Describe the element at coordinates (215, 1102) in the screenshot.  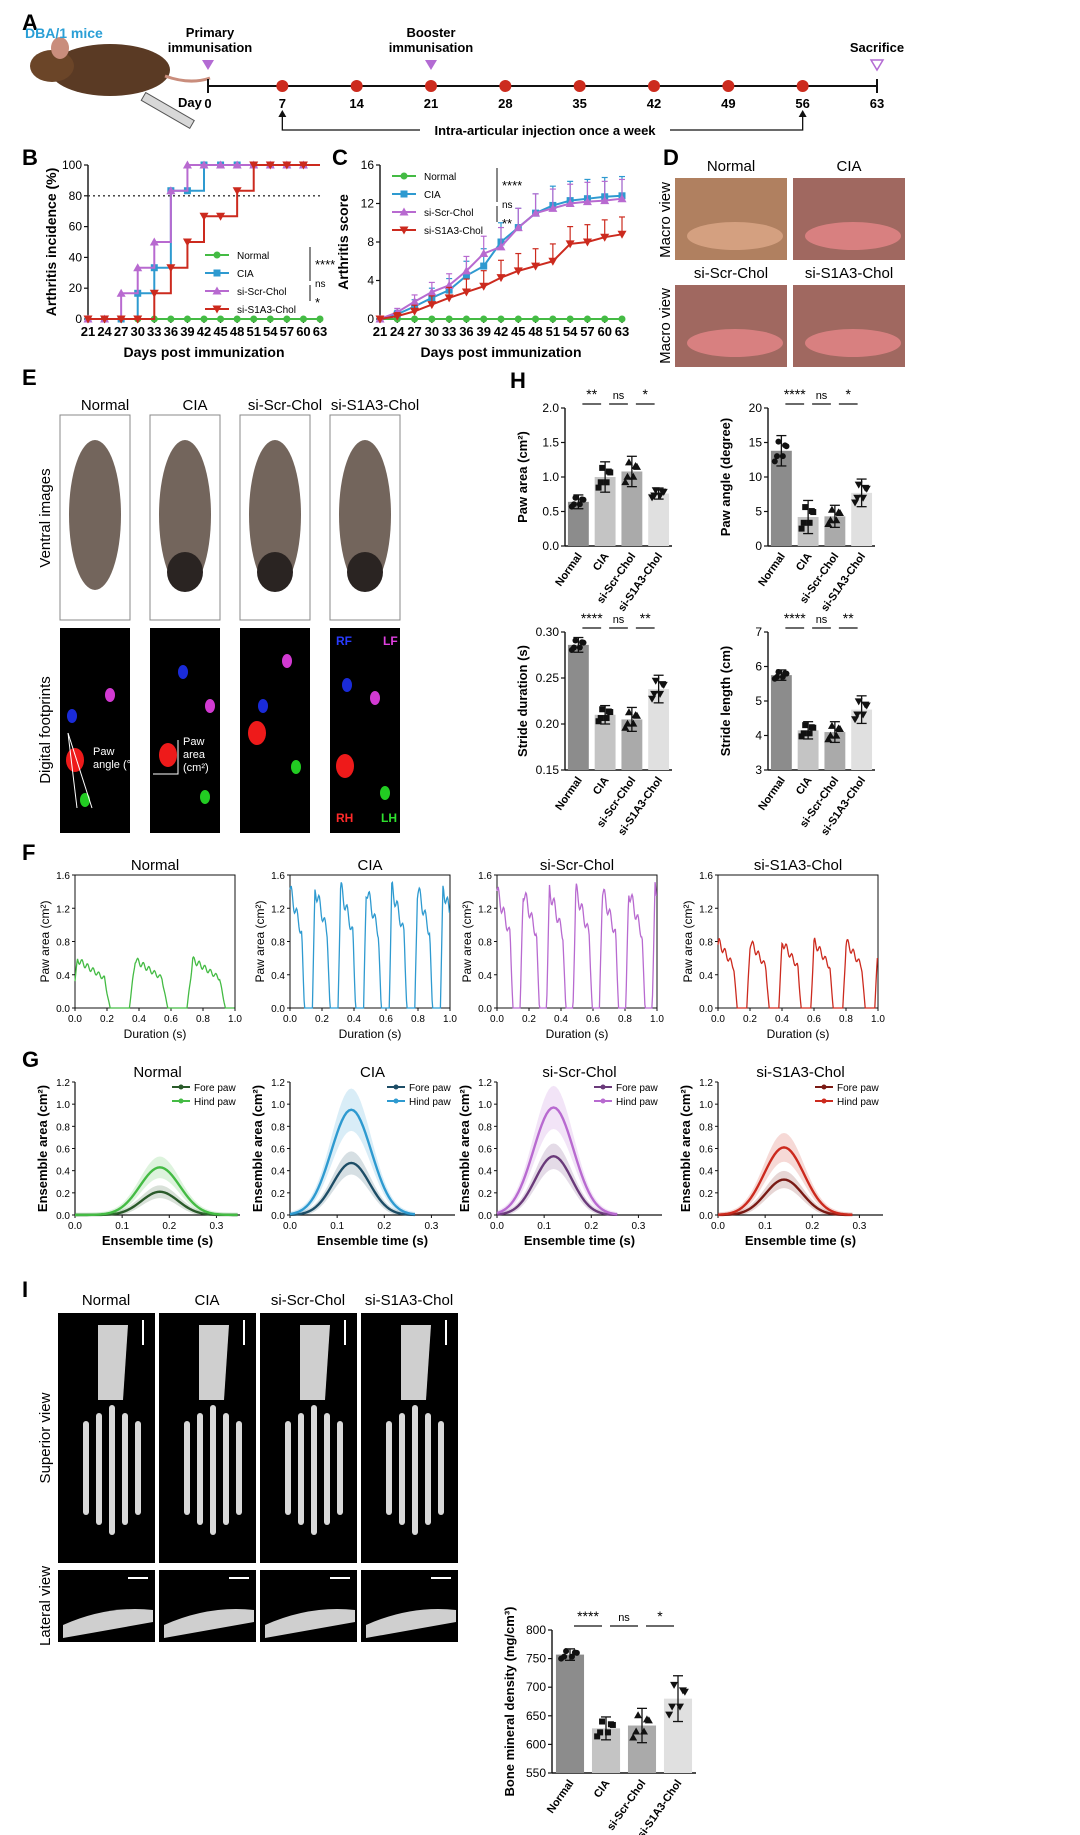
I see `ensemble-legend-label: Hind paw` at that location.